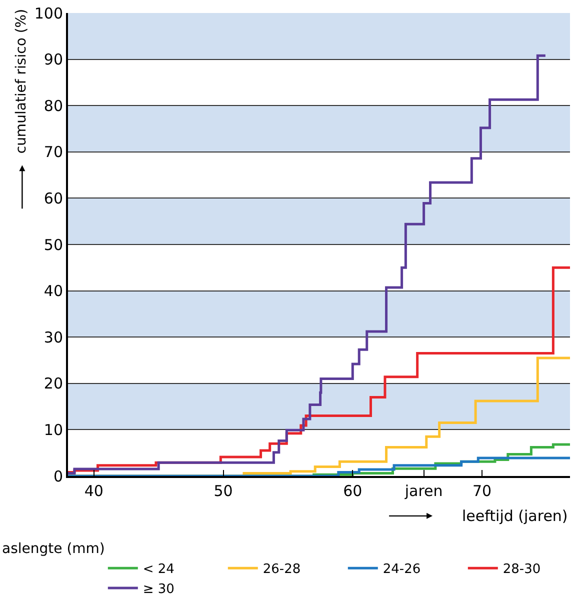  What do you see at coordinates (401, 570) in the screenshot?
I see `legend-label: 24-26` at bounding box center [401, 570].